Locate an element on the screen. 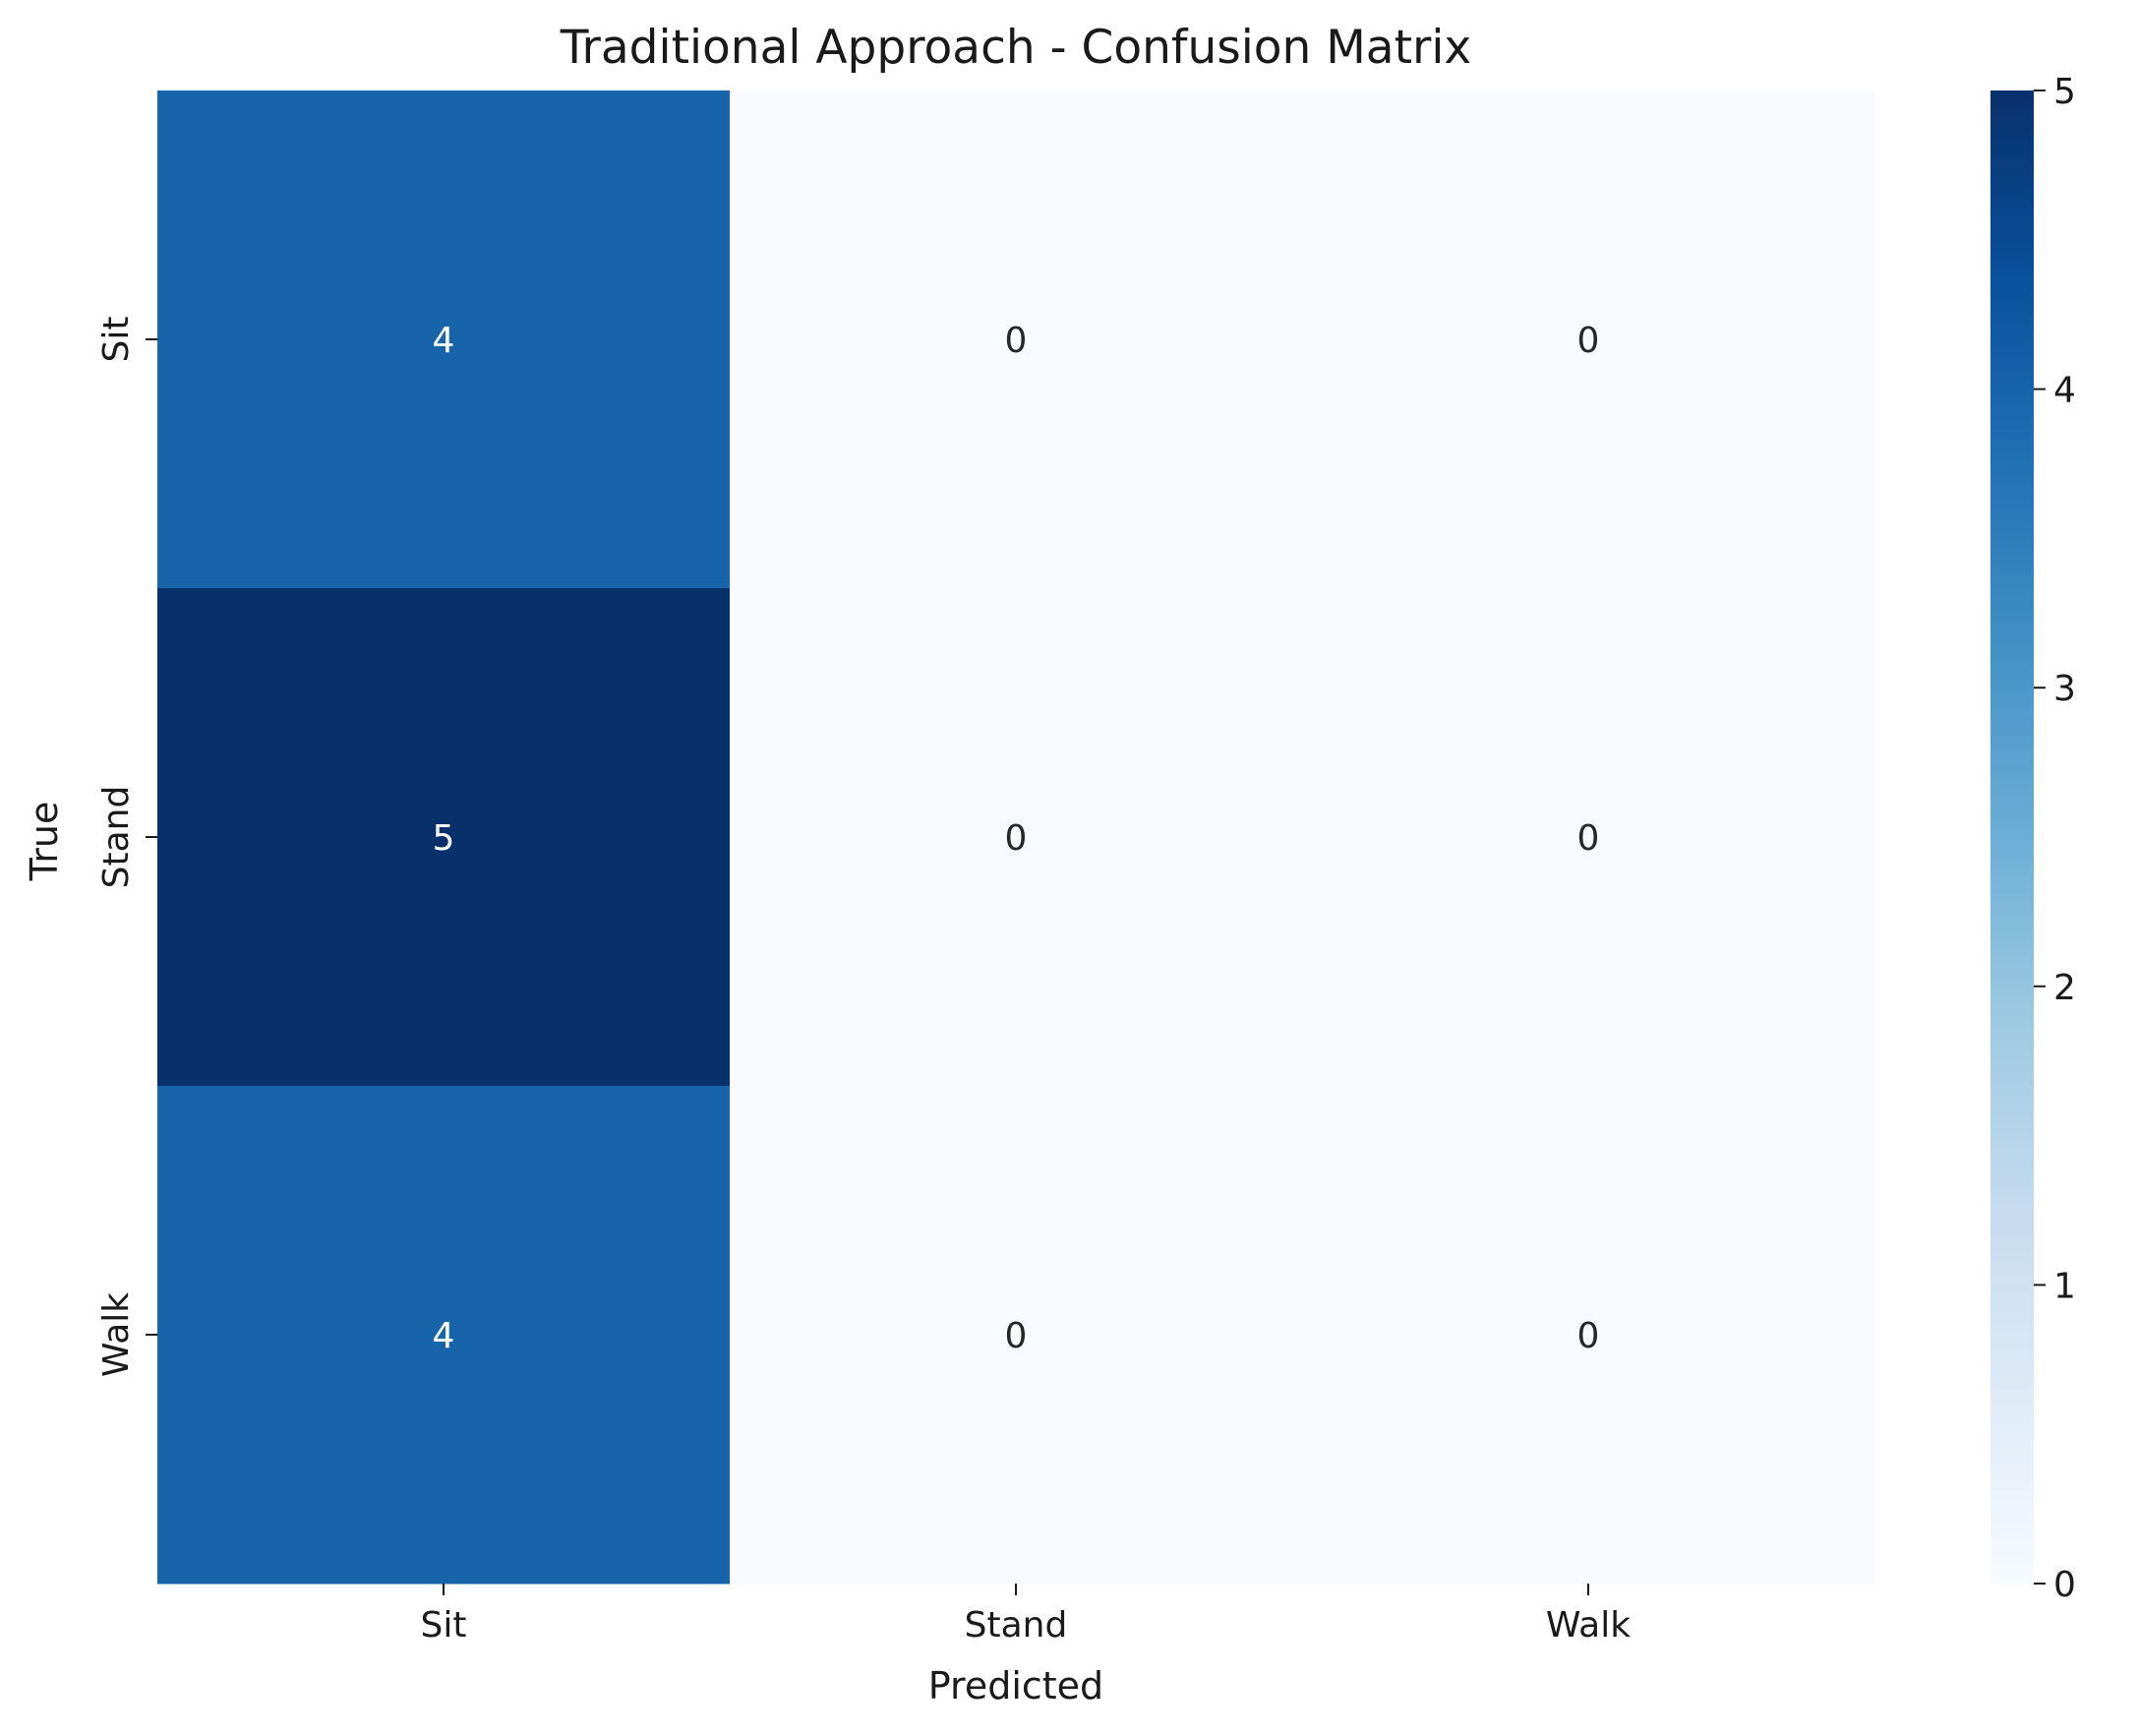 This screenshot has height=1736, width=2138. x-tick-label: Sit is located at coordinates (444, 1625).